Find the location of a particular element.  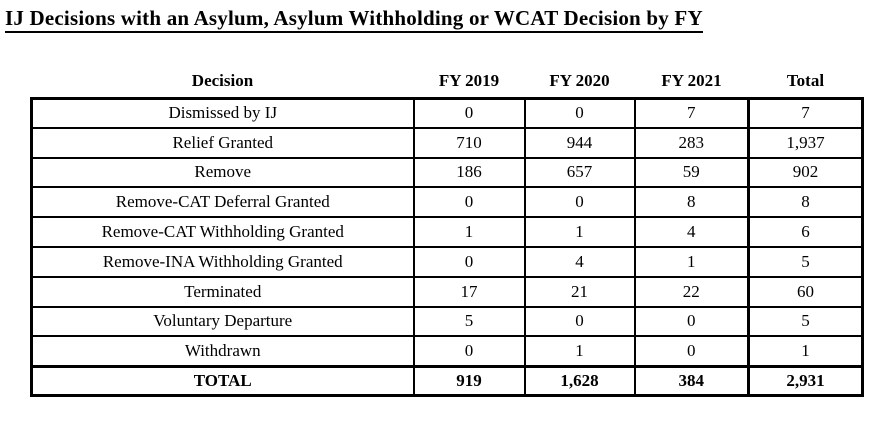

table-row: Remove-CAT Deferral Granted 0 0 8 8 is located at coordinates (447, 202).